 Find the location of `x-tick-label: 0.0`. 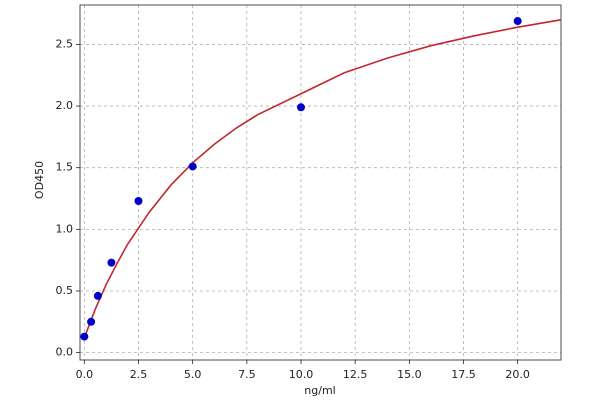

x-tick-label: 0.0 is located at coordinates (85, 374).